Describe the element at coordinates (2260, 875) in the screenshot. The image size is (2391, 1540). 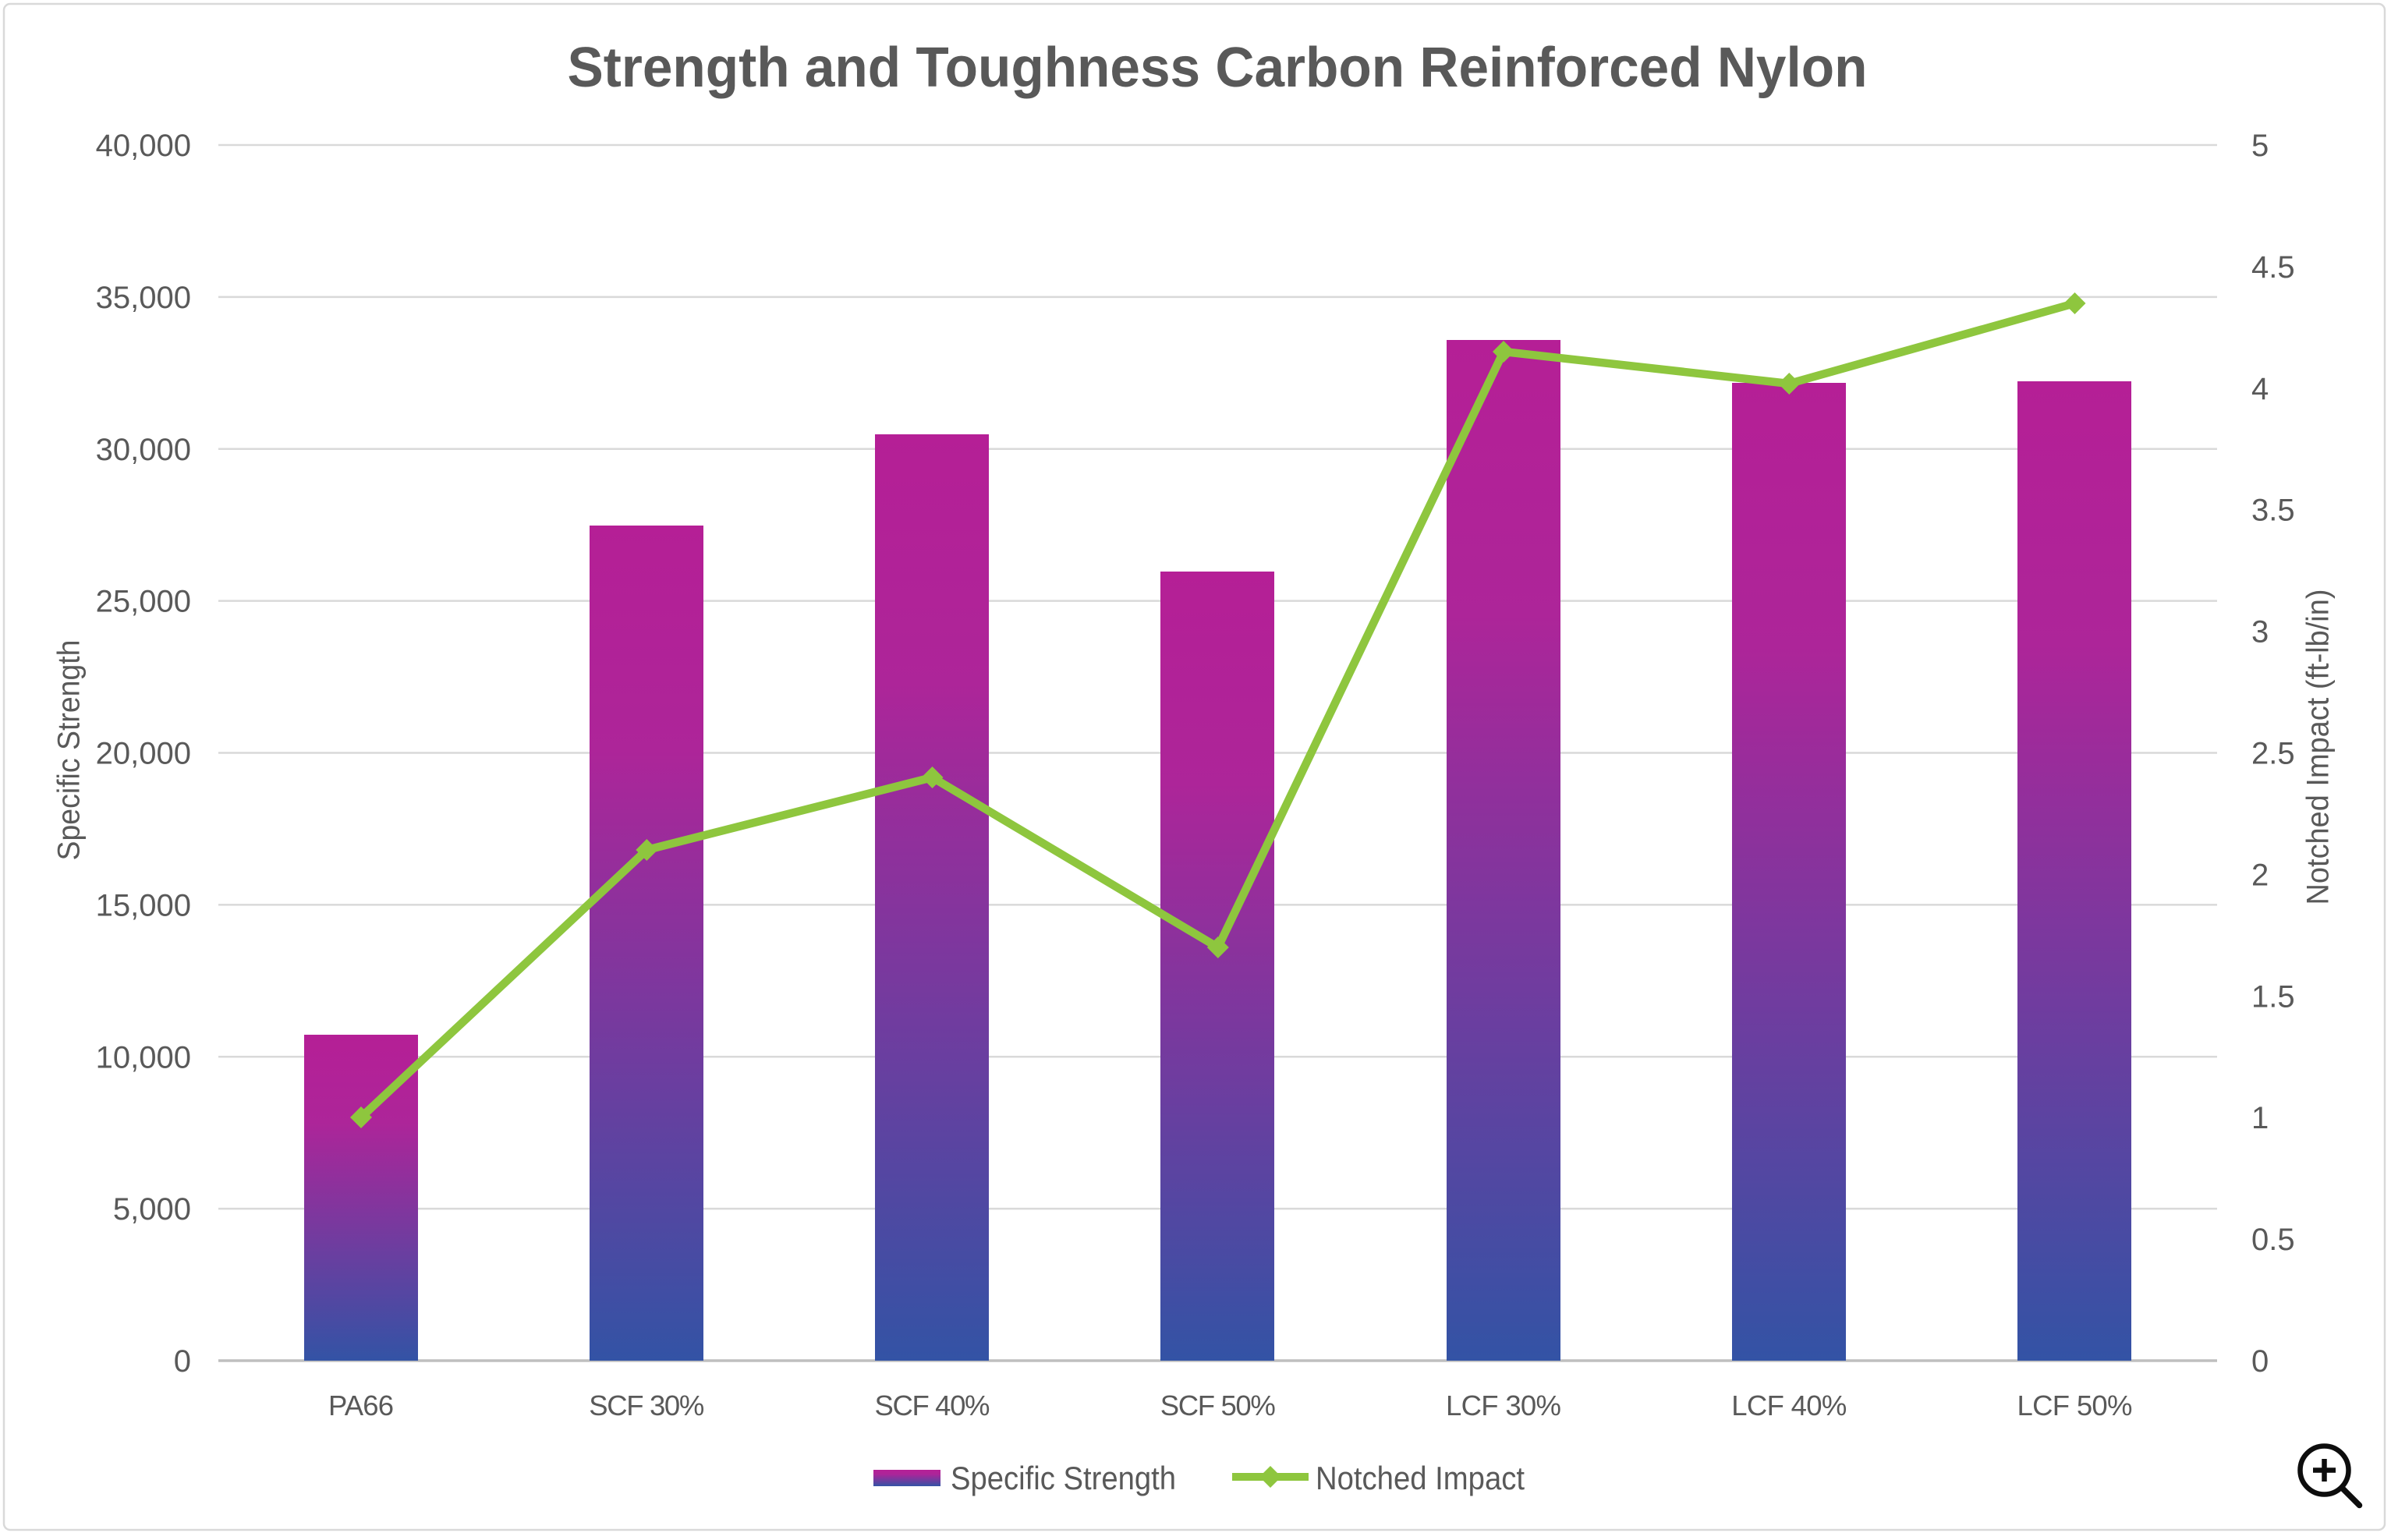
I see `svg-text: 2` at that location.